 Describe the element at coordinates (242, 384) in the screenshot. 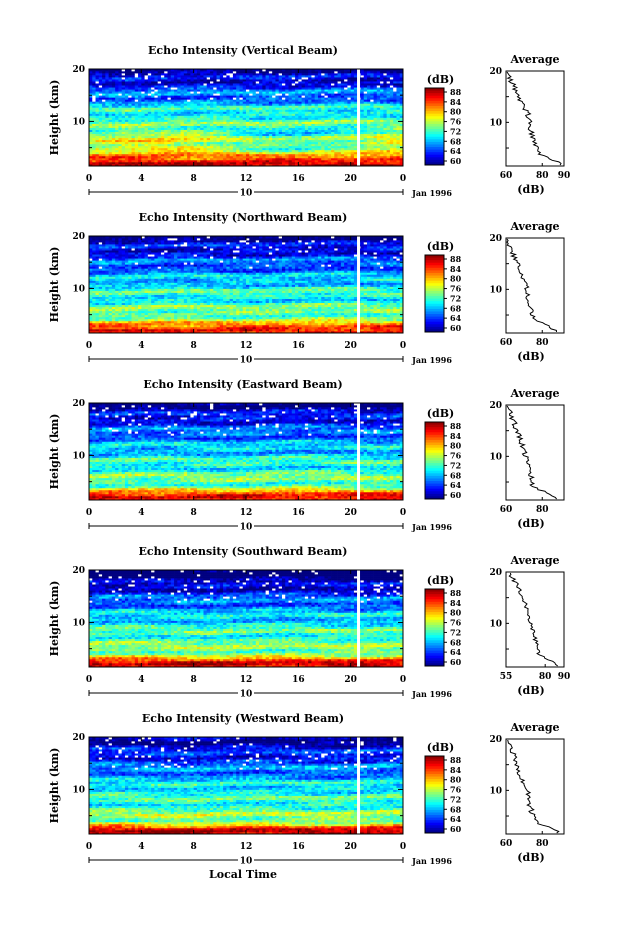

I see `panel-title: Echo Intensity (Eastward Beam)` at that location.